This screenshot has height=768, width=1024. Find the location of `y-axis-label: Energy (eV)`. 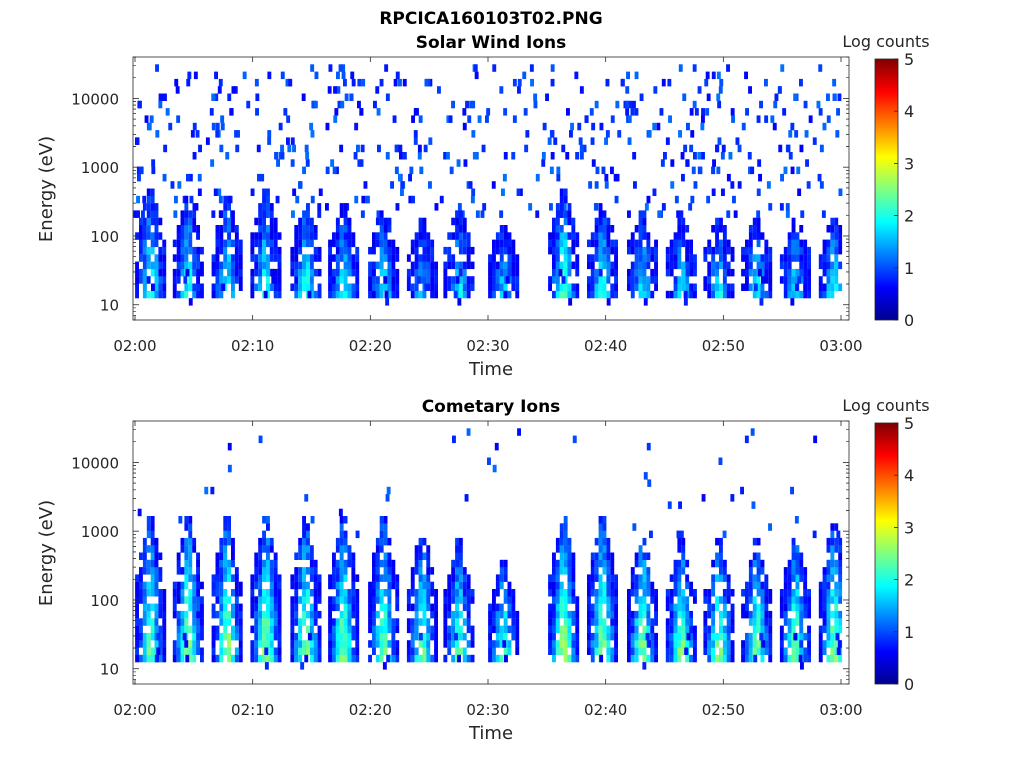

y-axis-label: Energy (eV) is located at coordinates (46, 553).